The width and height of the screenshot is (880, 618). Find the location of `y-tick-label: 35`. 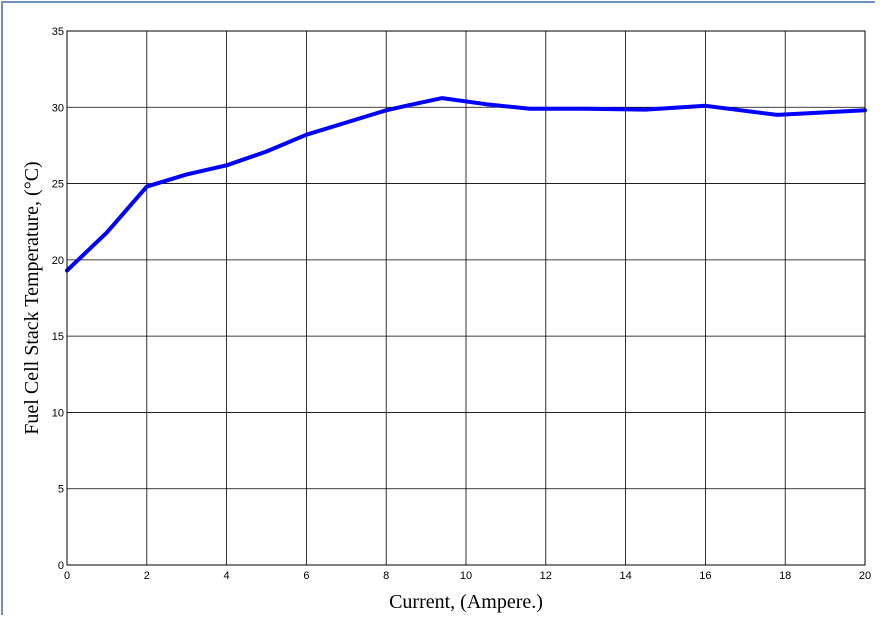

y-tick-label: 35 is located at coordinates (58, 32).